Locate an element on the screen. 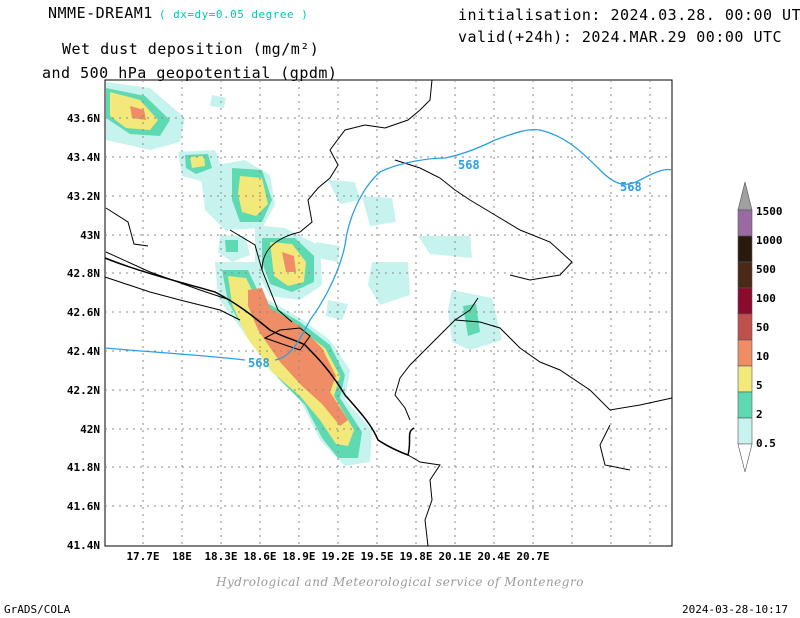  legend-label: 1500 is located at coordinates (769, 211).